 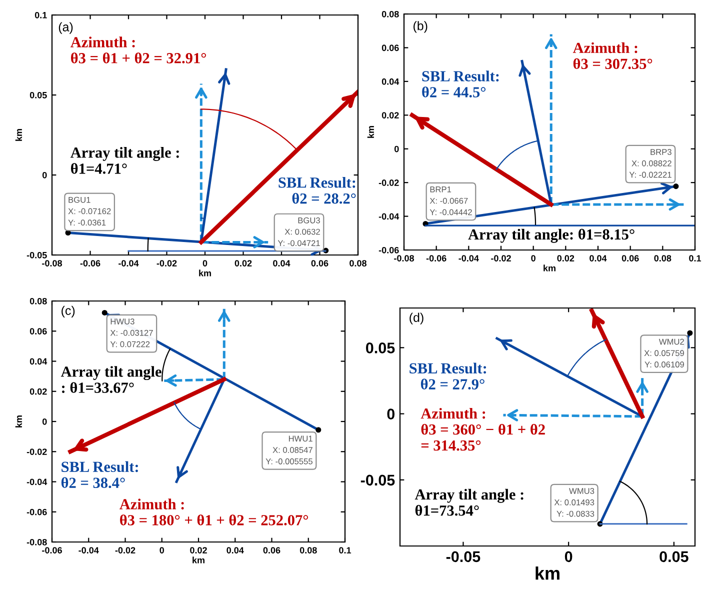 I want to click on annotation: BGU3 X: 0.0632 Y: -0.04721, so click(x=299, y=231).